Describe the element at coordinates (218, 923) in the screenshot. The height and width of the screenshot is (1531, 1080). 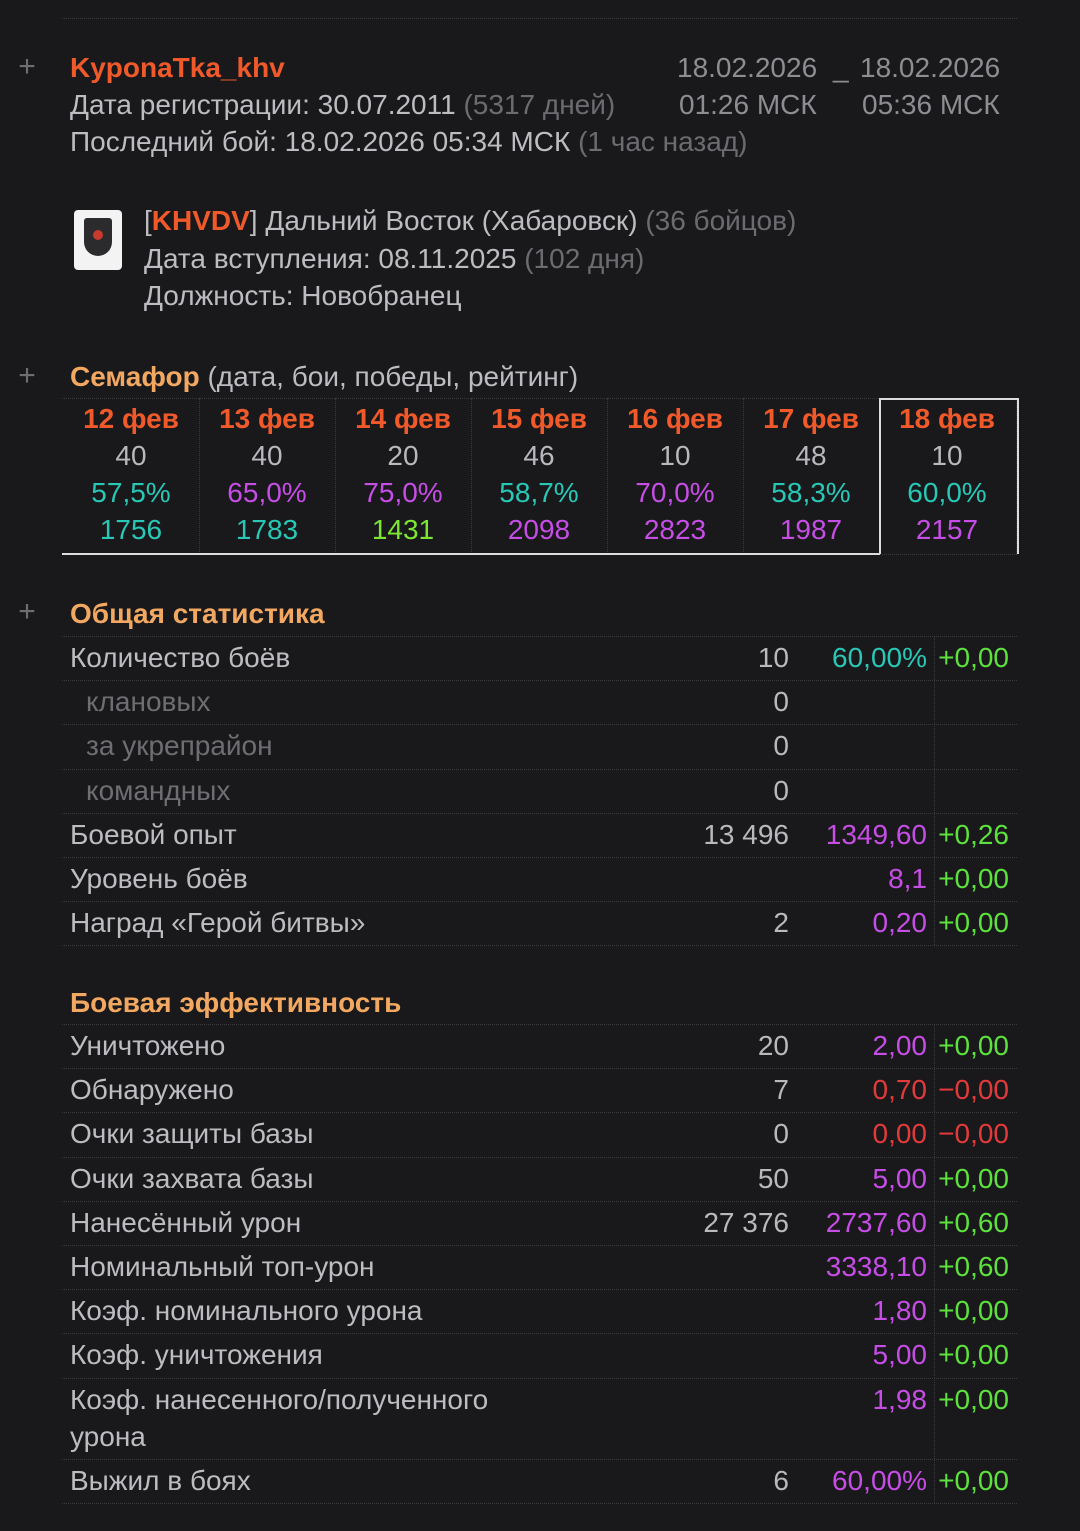
I see `stat-label: Наград «Герой битвы»` at that location.